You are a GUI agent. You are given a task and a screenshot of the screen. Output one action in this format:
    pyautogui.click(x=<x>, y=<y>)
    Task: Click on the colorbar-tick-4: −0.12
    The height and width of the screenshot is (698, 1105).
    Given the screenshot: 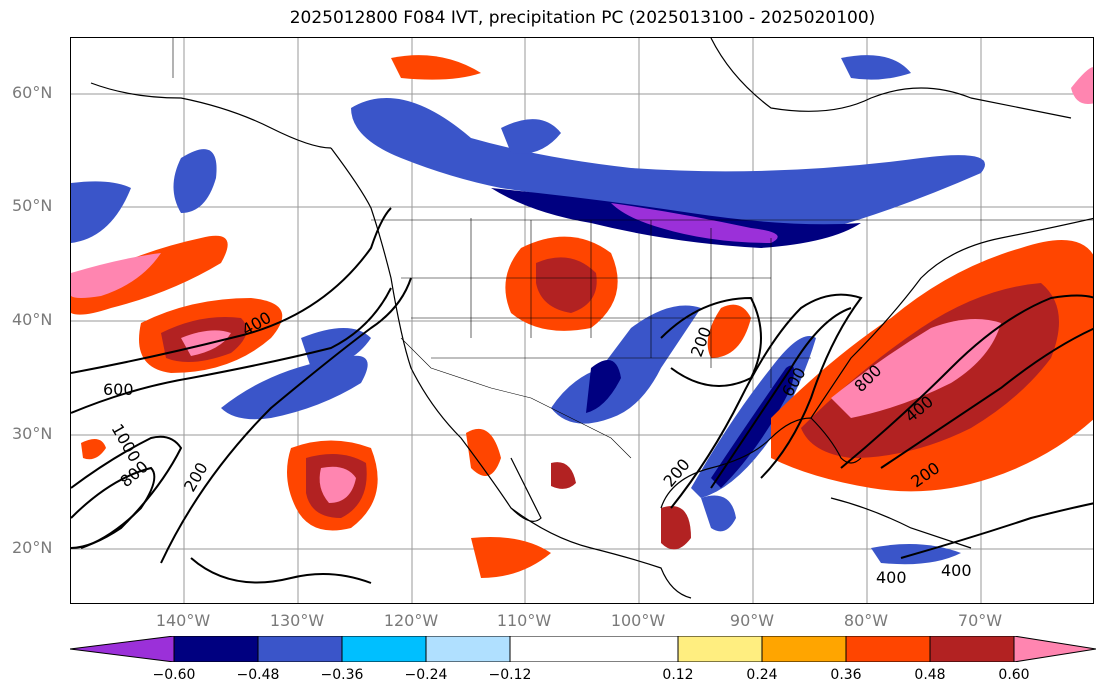 What is the action you would take?
    pyautogui.click(x=510, y=675)
    